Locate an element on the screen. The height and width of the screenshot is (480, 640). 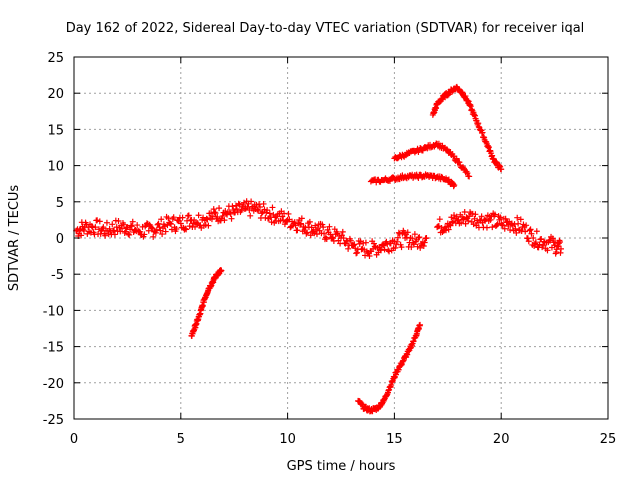
x-tick-label: 5 is located at coordinates (181, 439).